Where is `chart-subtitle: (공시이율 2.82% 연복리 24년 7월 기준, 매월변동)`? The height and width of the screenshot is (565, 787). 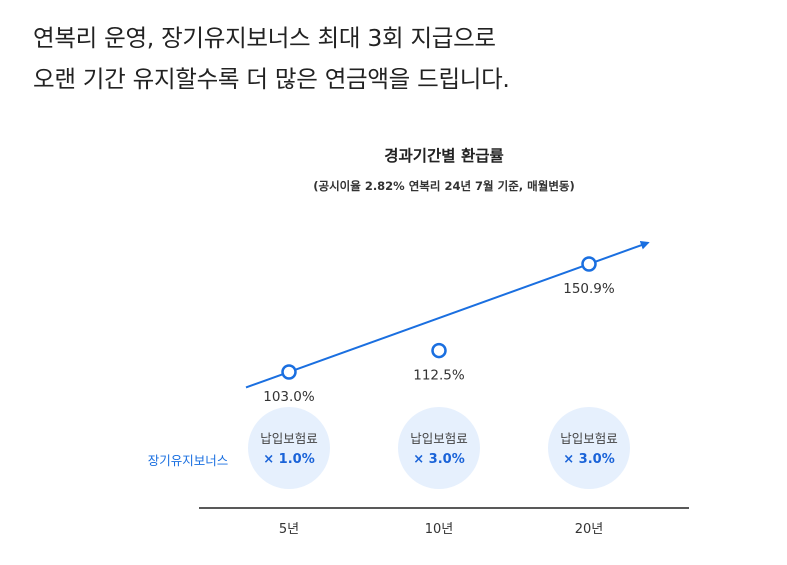 chart-subtitle: (공시이율 2.82% 연복리 24년 7월 기준, 매월변동) is located at coordinates (444, 186).